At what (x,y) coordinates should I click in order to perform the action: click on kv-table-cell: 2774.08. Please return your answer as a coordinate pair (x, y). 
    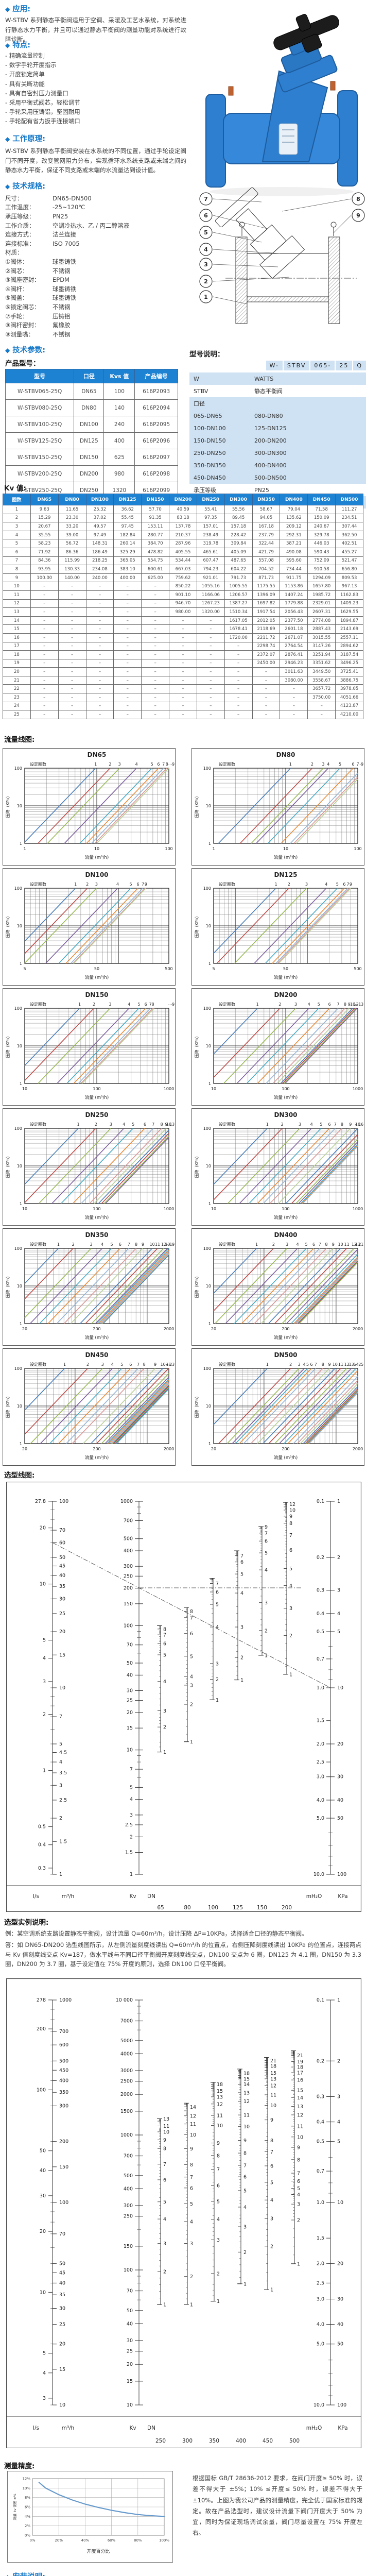
    Looking at the image, I should click on (322, 620).